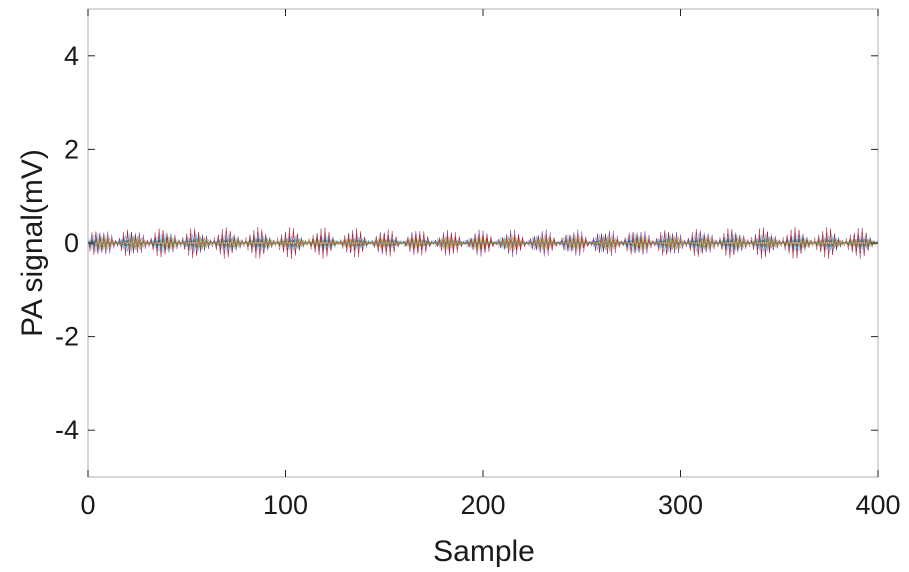 The width and height of the screenshot is (909, 572). I want to click on y-tick-label--2: -2, so click(67, 337).